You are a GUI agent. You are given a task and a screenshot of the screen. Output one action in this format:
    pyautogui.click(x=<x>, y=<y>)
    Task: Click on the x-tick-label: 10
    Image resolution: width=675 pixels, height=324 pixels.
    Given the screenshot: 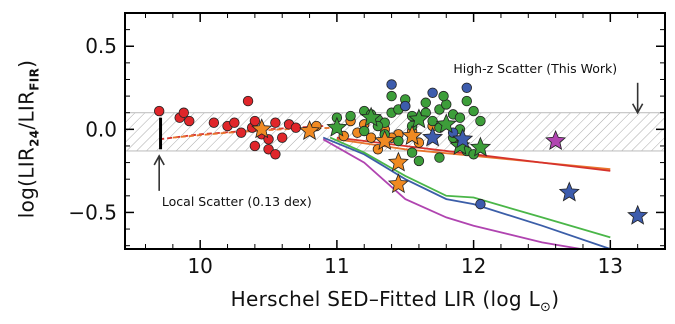 What is the action you would take?
    pyautogui.click(x=199, y=266)
    